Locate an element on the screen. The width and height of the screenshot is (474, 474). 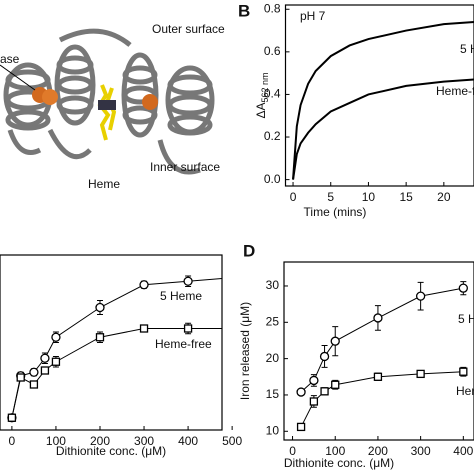
y-axis-subscript: 562 nm is located at coordinates (265, 87).